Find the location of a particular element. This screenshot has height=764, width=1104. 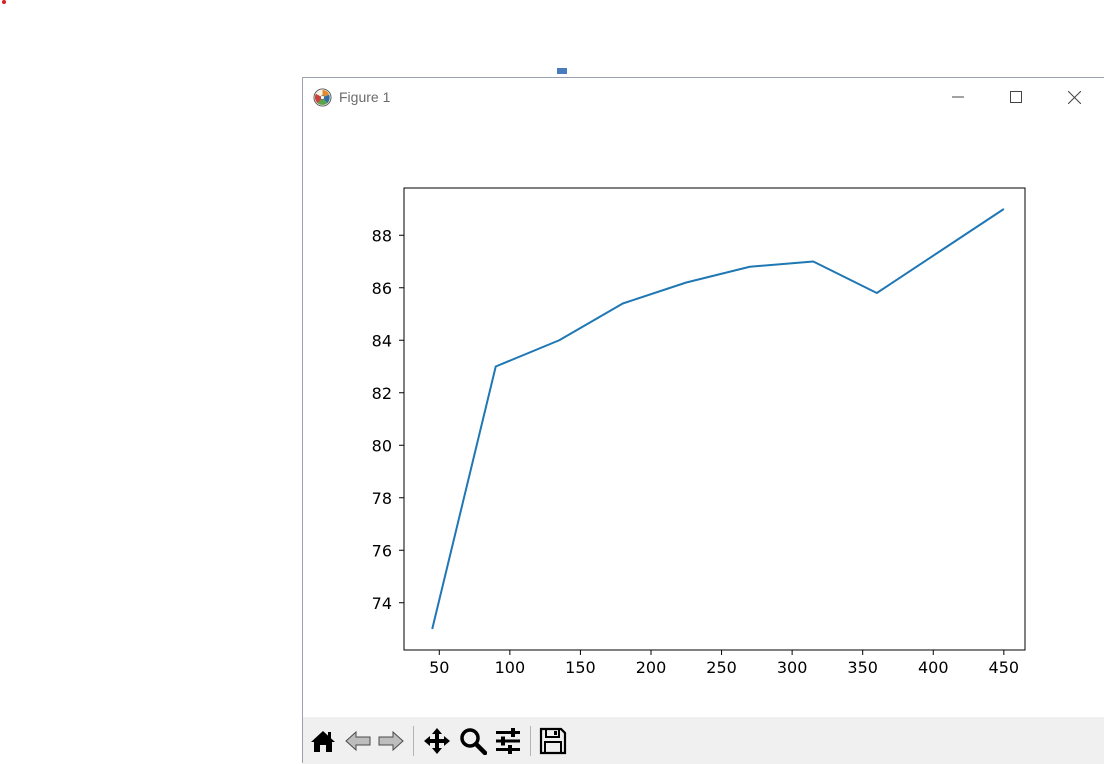

back-button is located at coordinates (358, 741).